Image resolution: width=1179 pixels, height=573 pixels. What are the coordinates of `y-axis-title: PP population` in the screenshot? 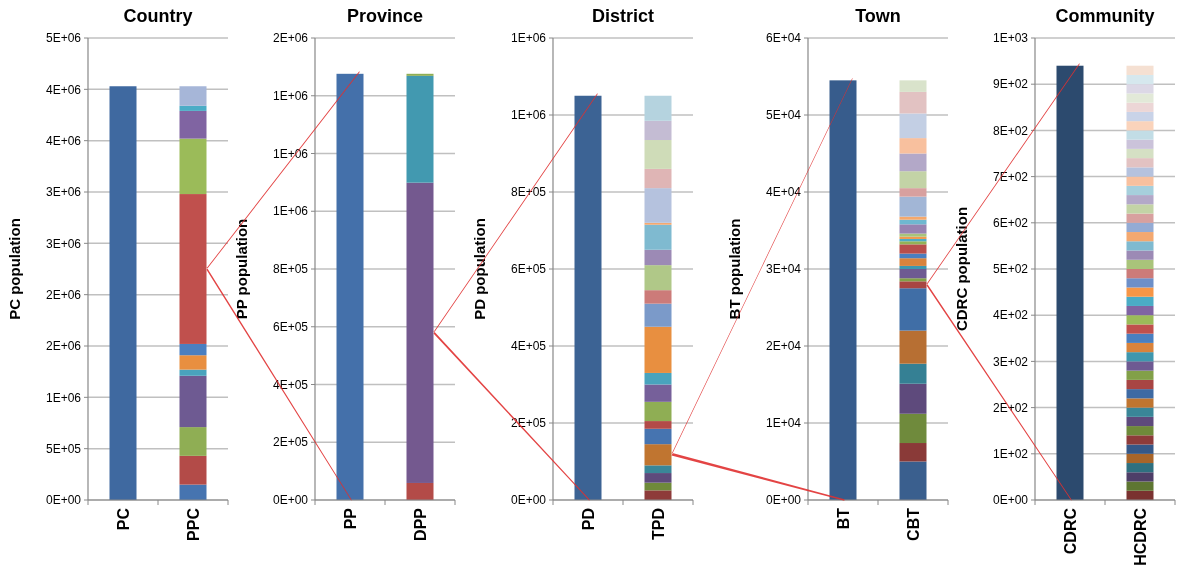 It's located at (241, 269).